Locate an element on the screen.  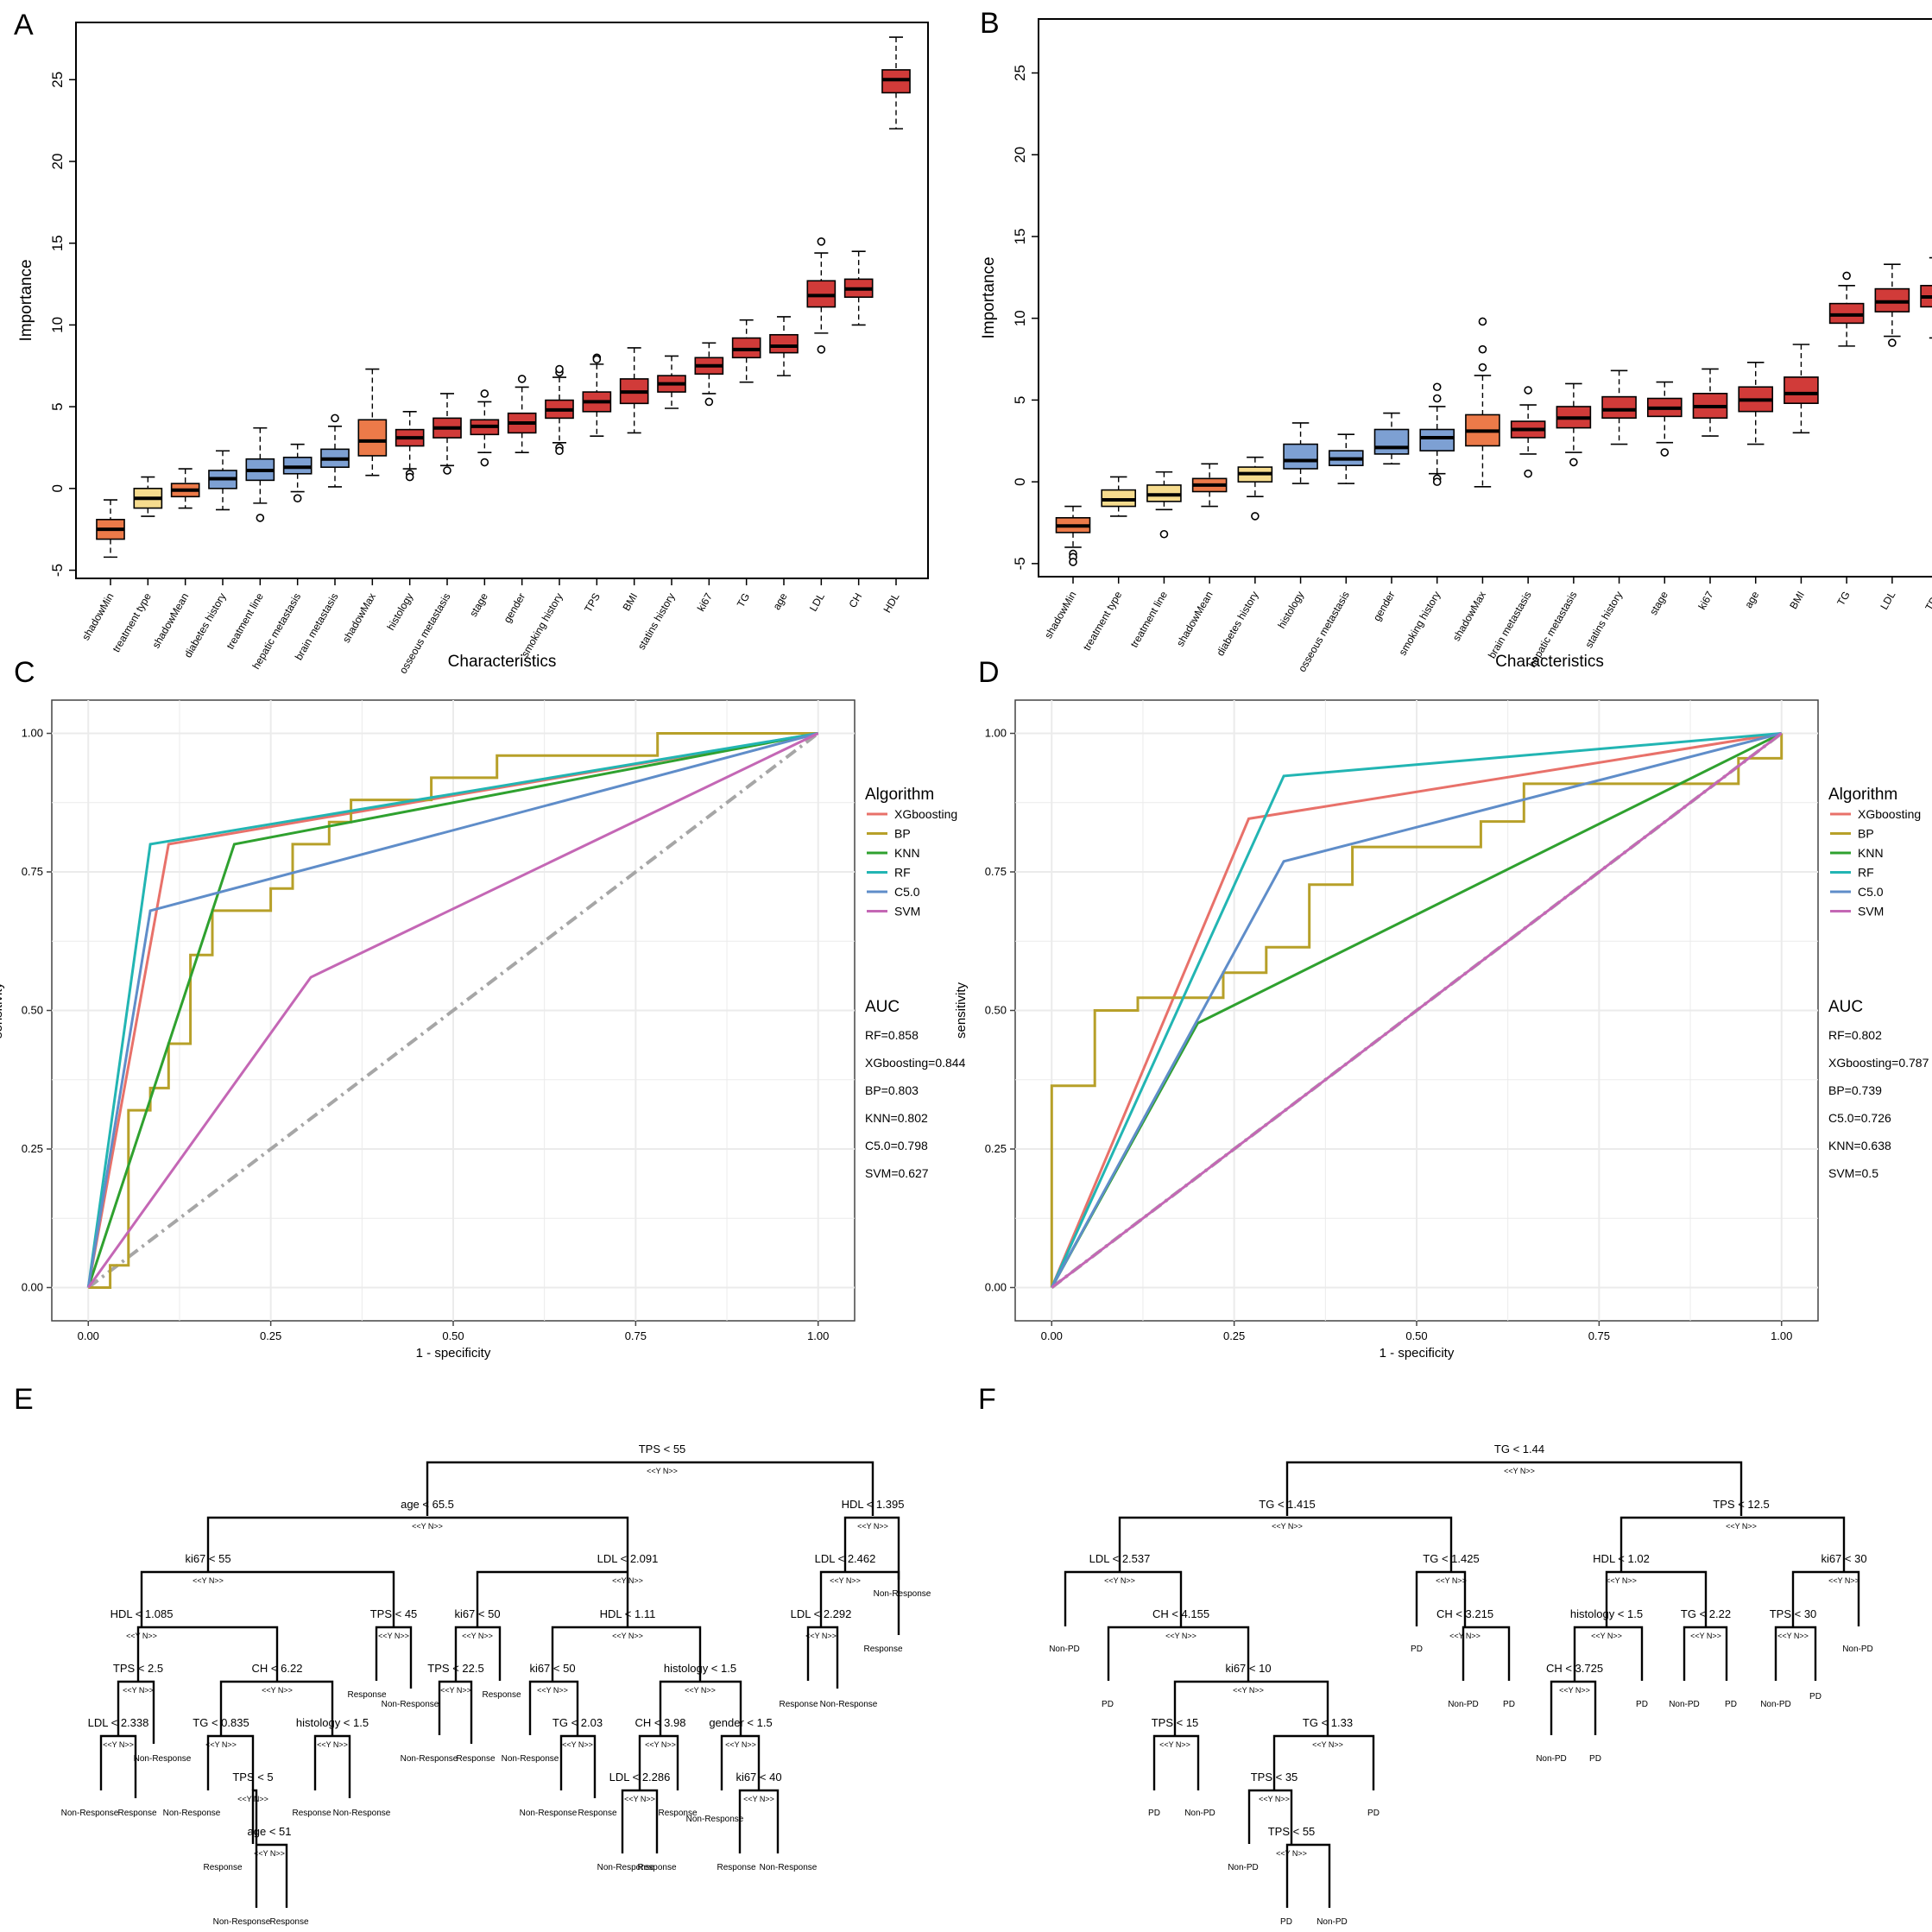
legend-label: SVM is located at coordinates (1871, 912).